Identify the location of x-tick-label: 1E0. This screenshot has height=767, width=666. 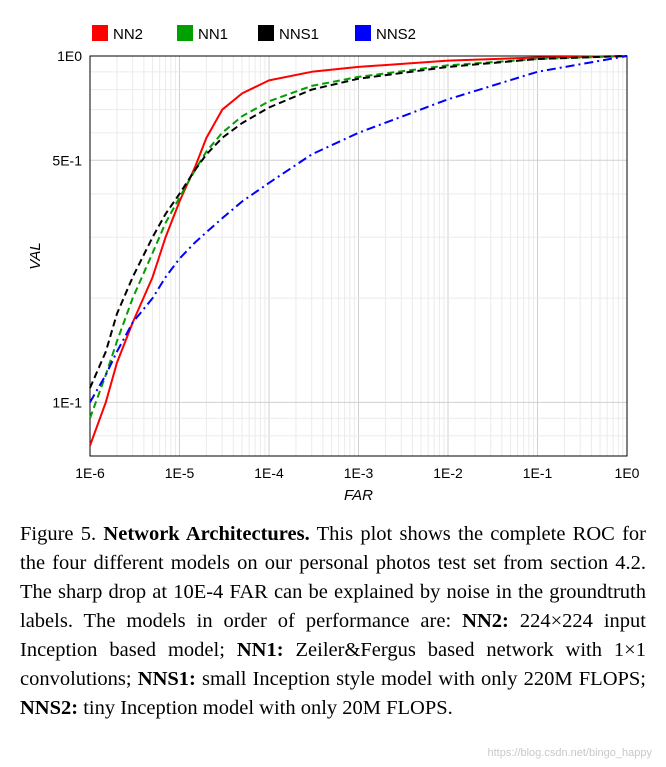
(627, 473).